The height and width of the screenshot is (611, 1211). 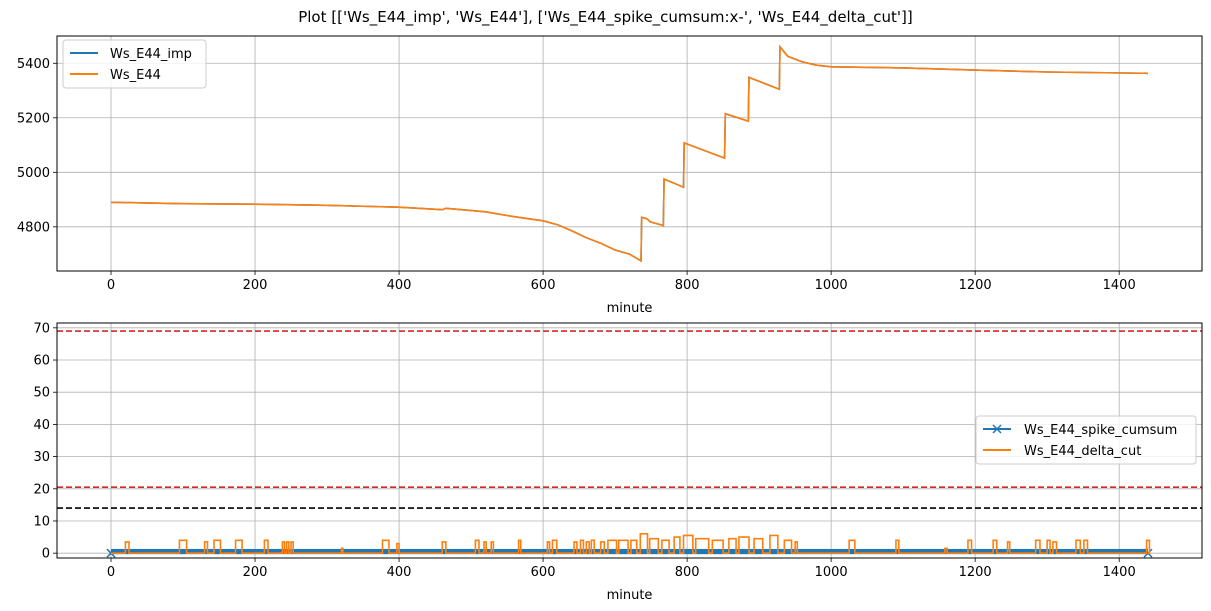 What do you see at coordinates (41, 489) in the screenshot?
I see `y-tick-label: 20` at bounding box center [41, 489].